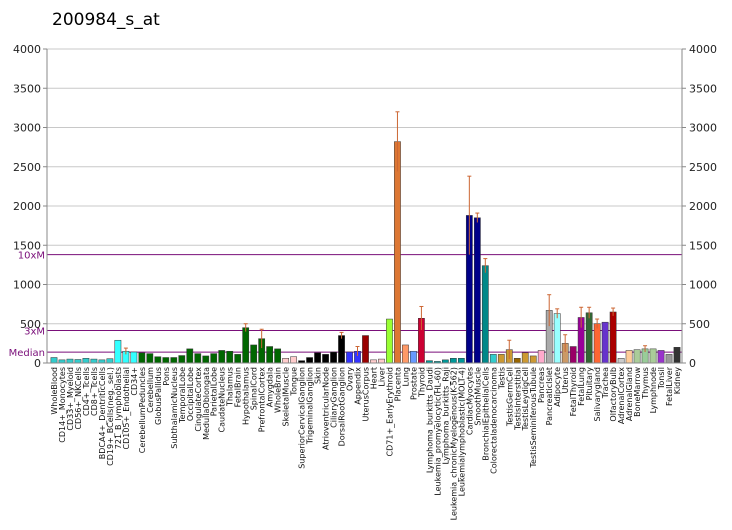 This screenshot has width=732, height=530. What do you see at coordinates (437, 431) in the screenshot?
I see `category-label: Leukemia_promyelocytic(HL-60)` at bounding box center [437, 431].